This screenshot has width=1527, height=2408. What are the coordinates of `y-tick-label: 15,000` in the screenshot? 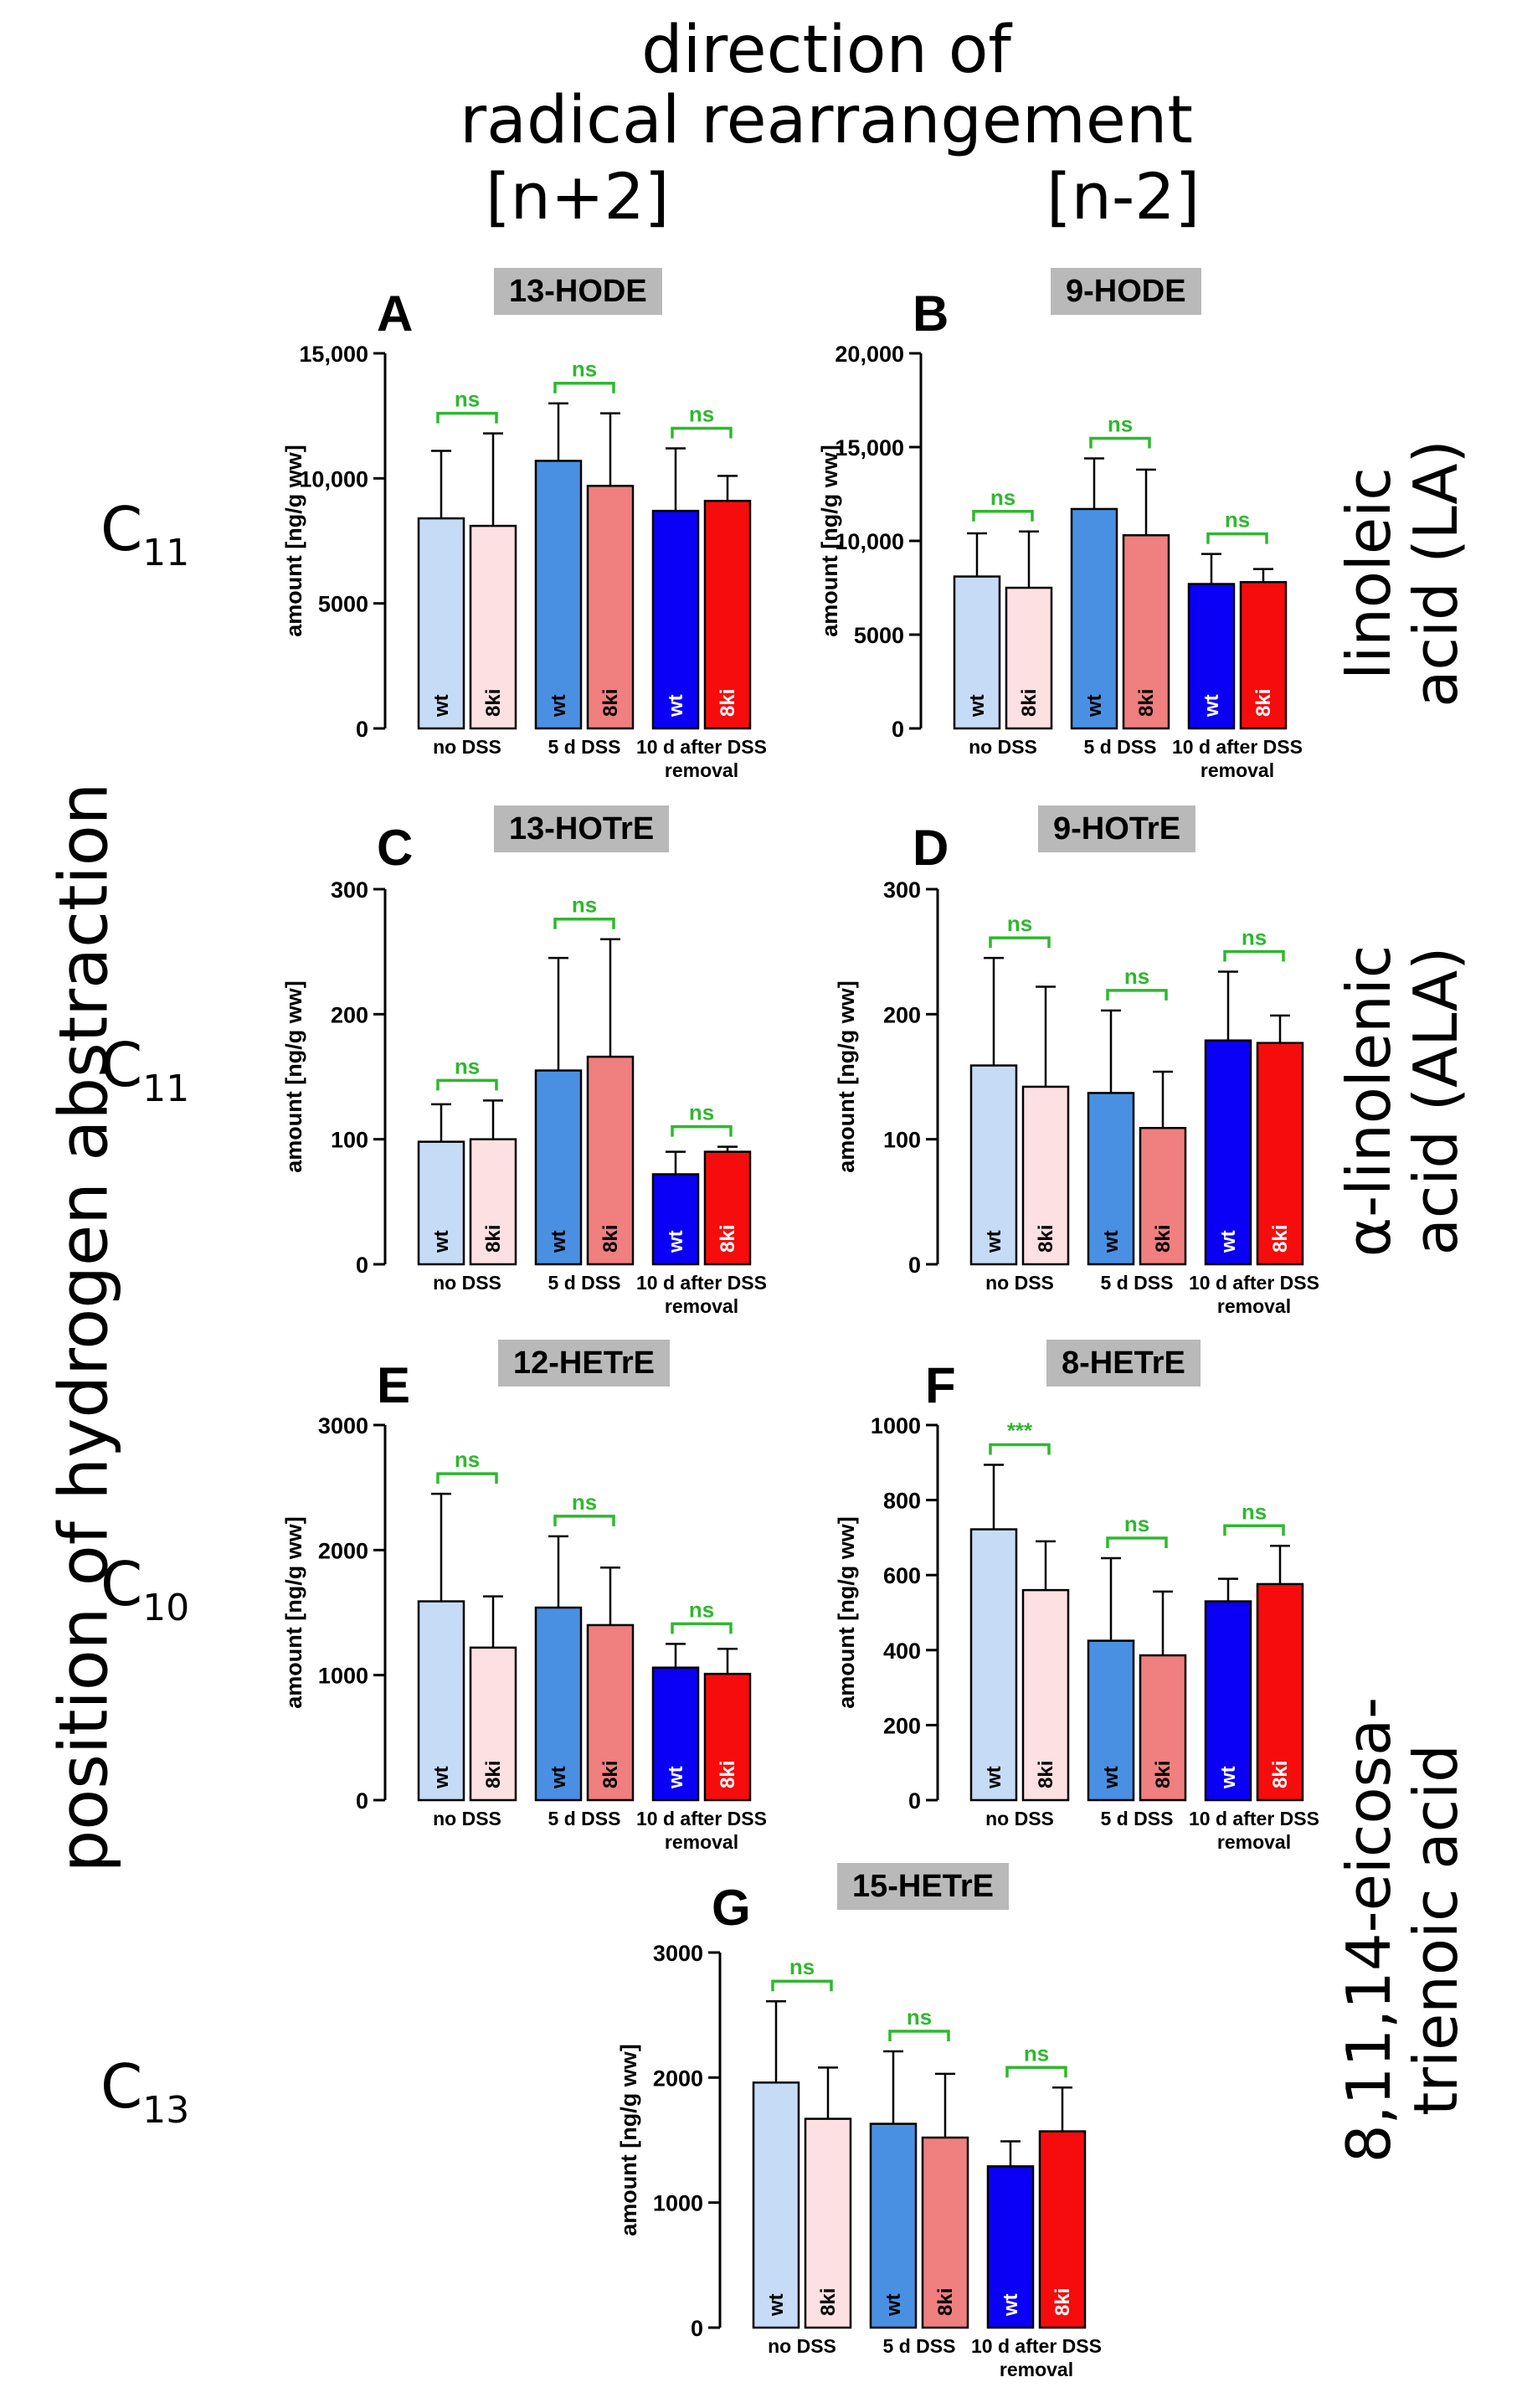 It's located at (869, 448).